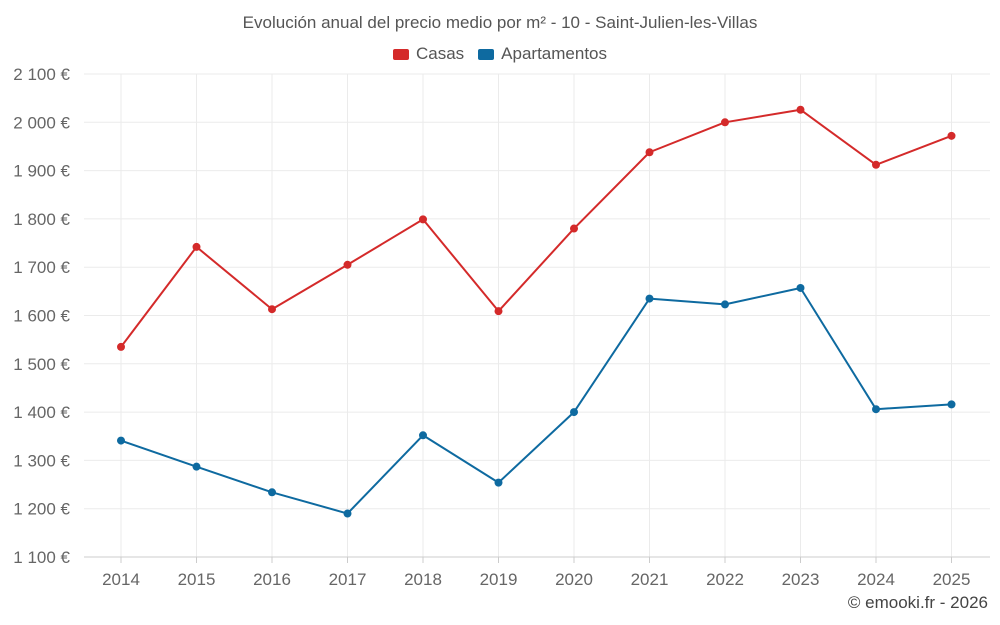  Describe the element at coordinates (423, 579) in the screenshot. I see `x-tick-label: 2018` at that location.